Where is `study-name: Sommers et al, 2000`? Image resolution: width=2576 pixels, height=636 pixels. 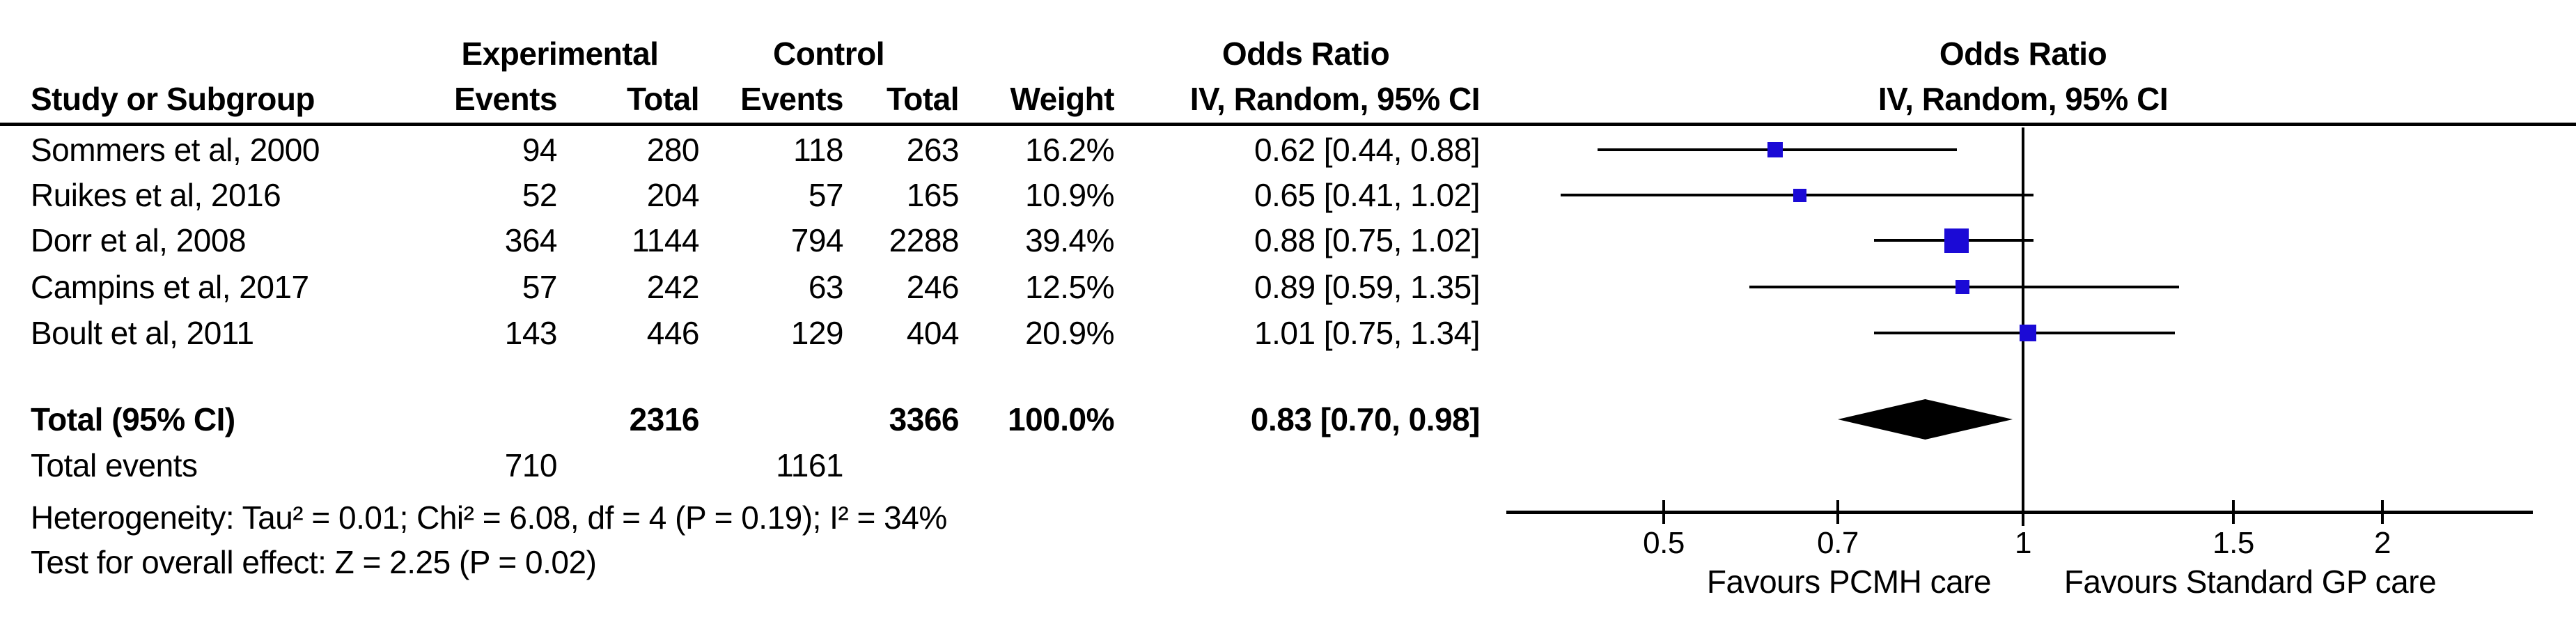
study-name: Sommers et al, 2000 is located at coordinates (175, 150).